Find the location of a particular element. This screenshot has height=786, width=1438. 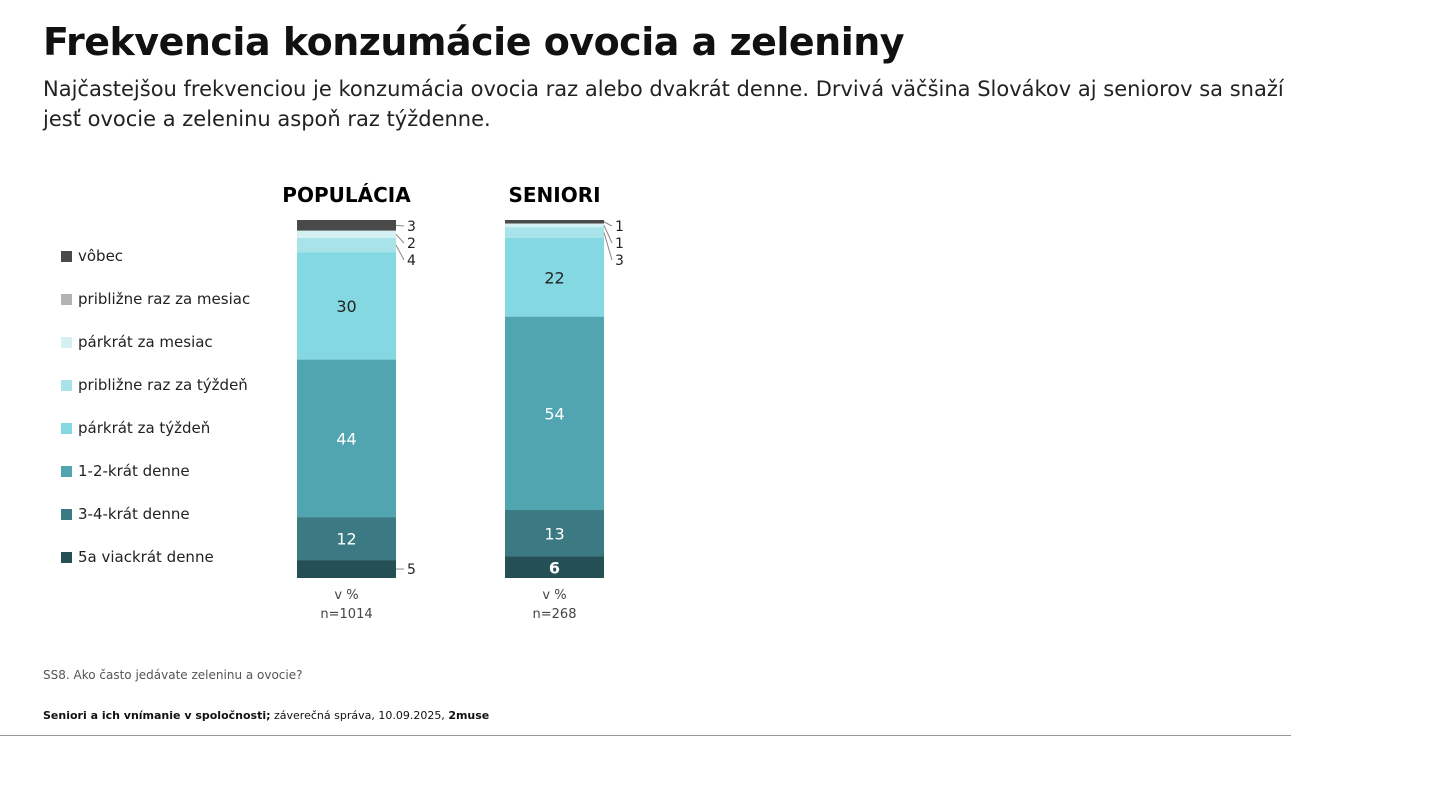

data-label: 22 is located at coordinates (554, 277).